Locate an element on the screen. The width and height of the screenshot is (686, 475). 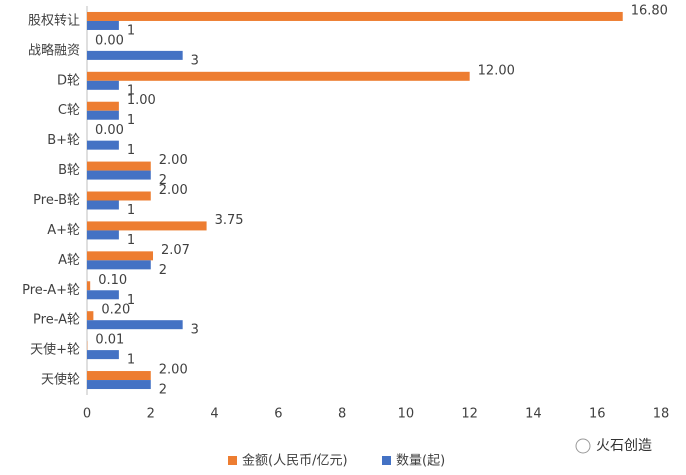
data-label: 0.01 is located at coordinates (109, 340).